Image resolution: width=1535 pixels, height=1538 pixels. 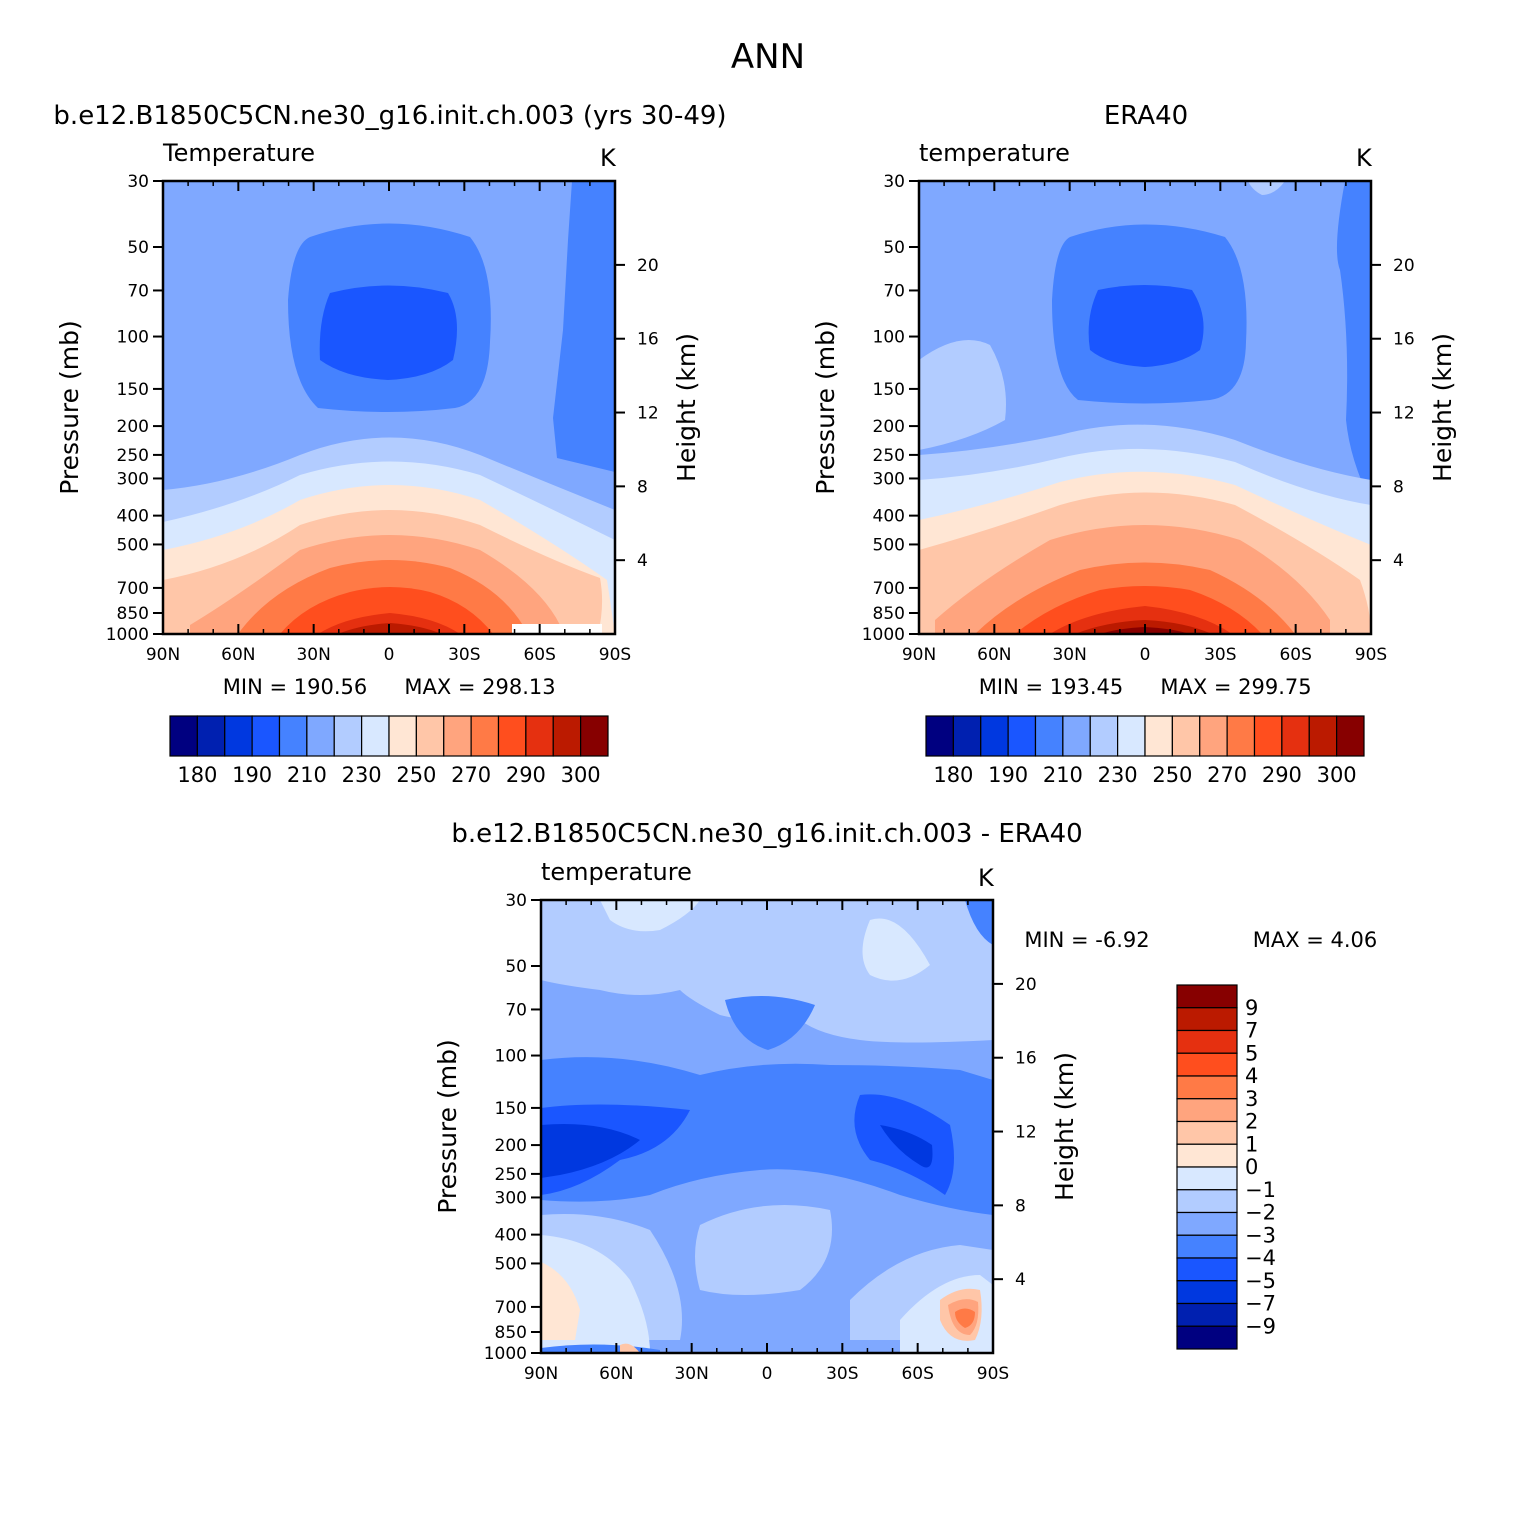 What do you see at coordinates (1260, 1281) in the screenshot?
I see `colorbar-label: −5` at bounding box center [1260, 1281].